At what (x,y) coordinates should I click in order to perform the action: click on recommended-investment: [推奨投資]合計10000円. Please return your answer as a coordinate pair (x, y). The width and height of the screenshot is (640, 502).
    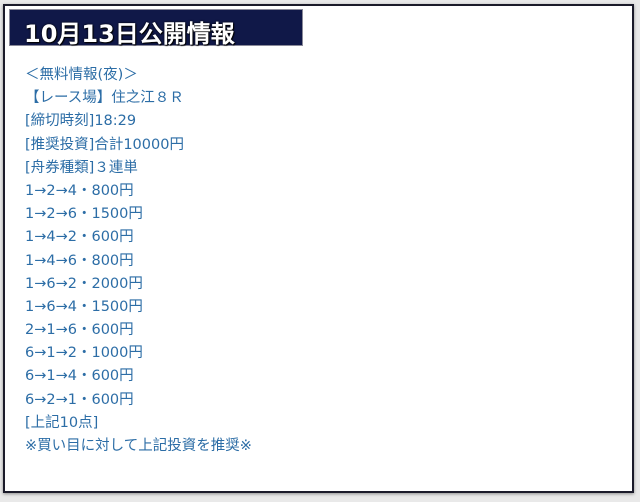
    Looking at the image, I should click on (104, 144).